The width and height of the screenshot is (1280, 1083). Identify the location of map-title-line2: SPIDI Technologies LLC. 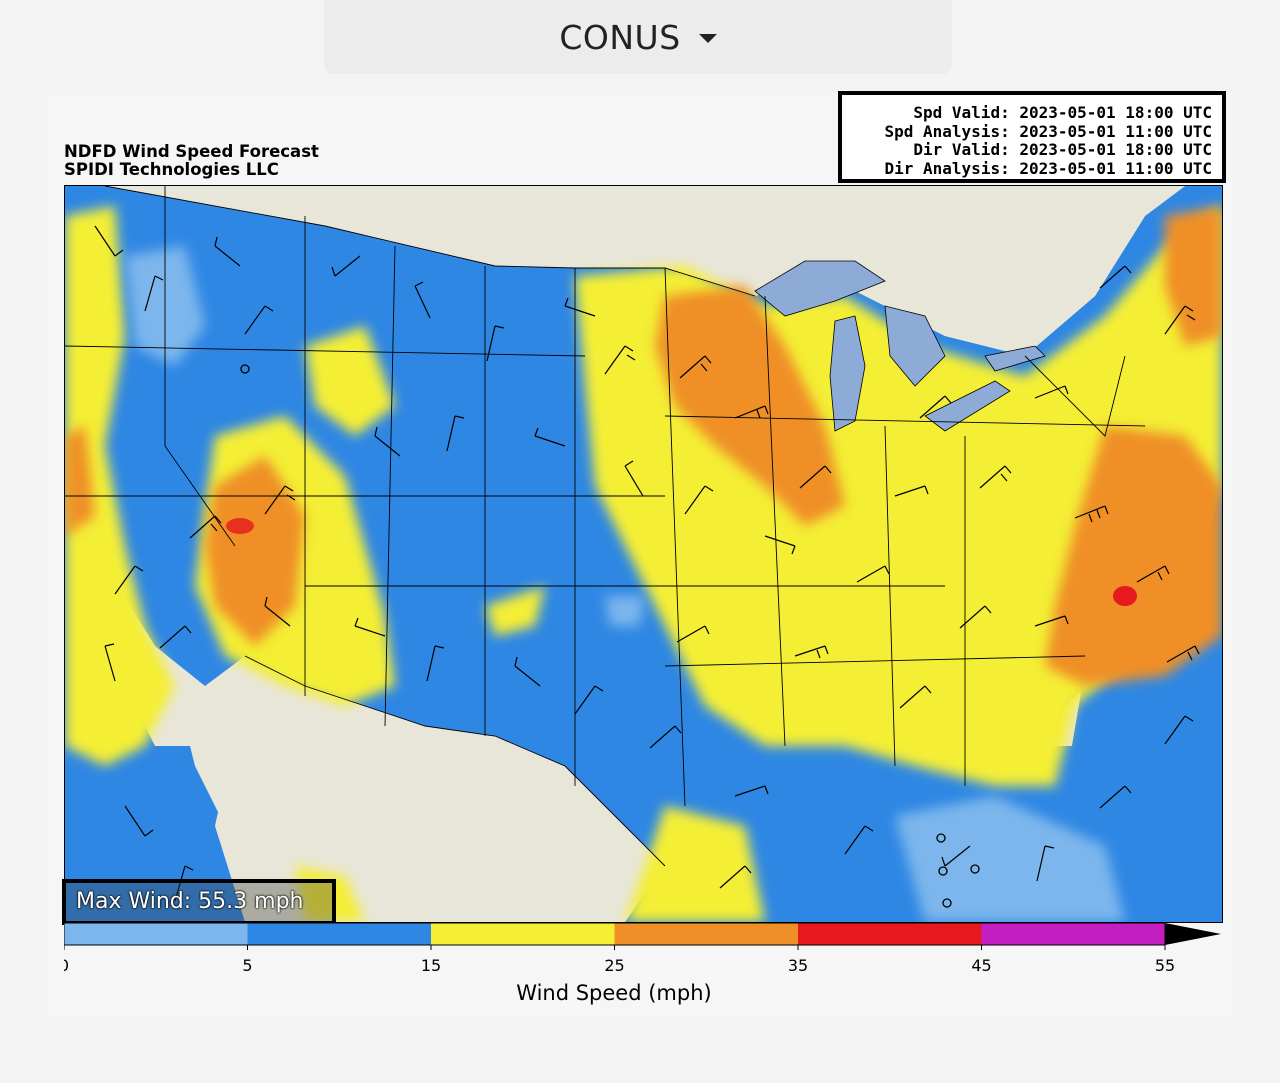
(171, 169).